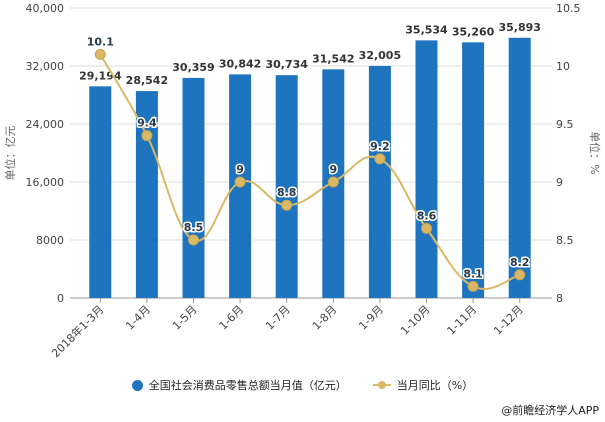 This screenshot has height=422, width=605. Describe the element at coordinates (100, 41) in the screenshot. I see `line-value-label: 10.1` at that location.